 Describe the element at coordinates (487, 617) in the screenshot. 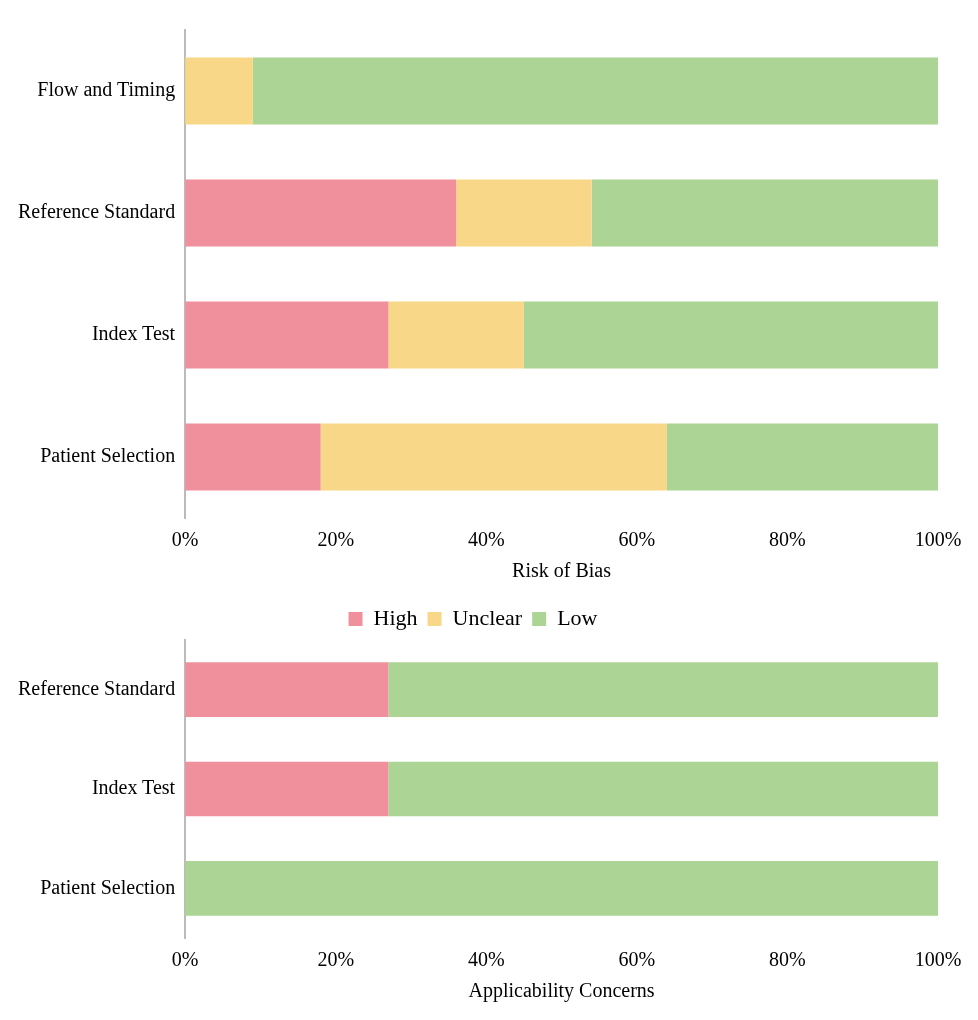

I see `legend-label: Unclear` at that location.